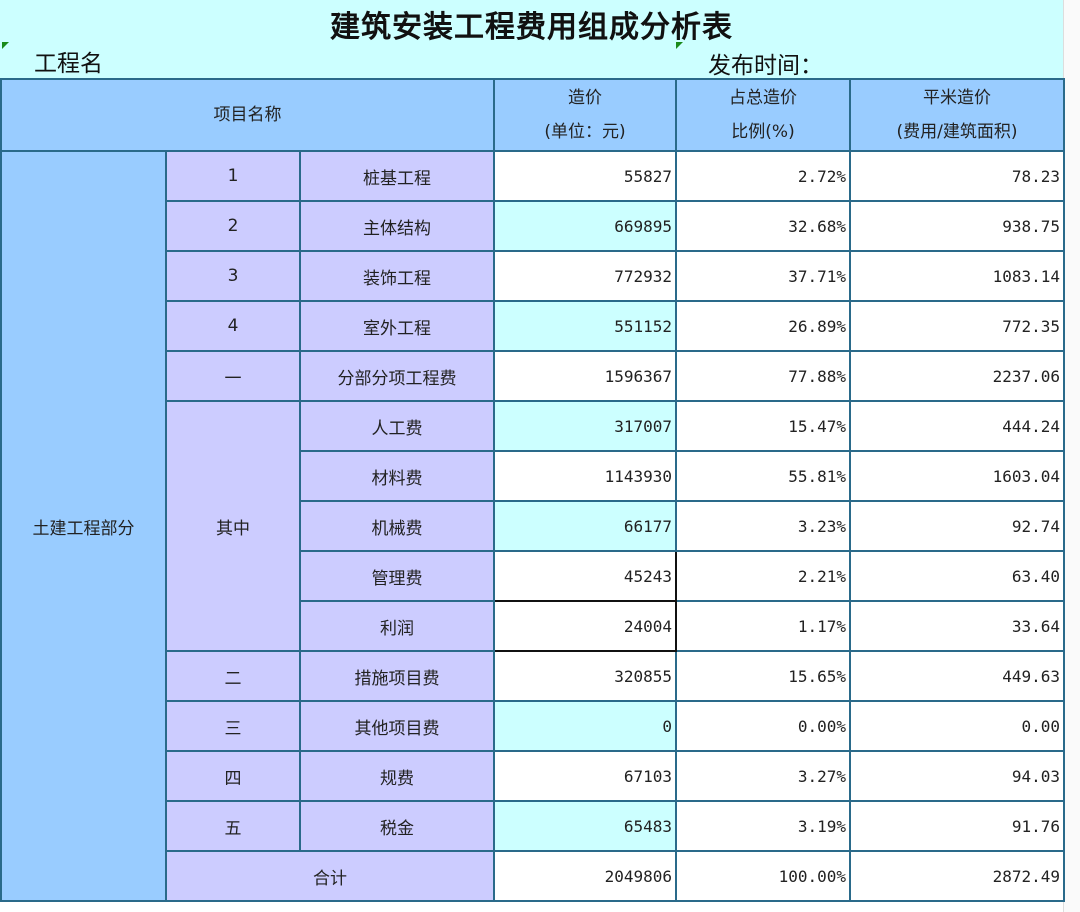 The image size is (1080, 912). I want to click on header-cost-line1: 造价, so click(585, 98).